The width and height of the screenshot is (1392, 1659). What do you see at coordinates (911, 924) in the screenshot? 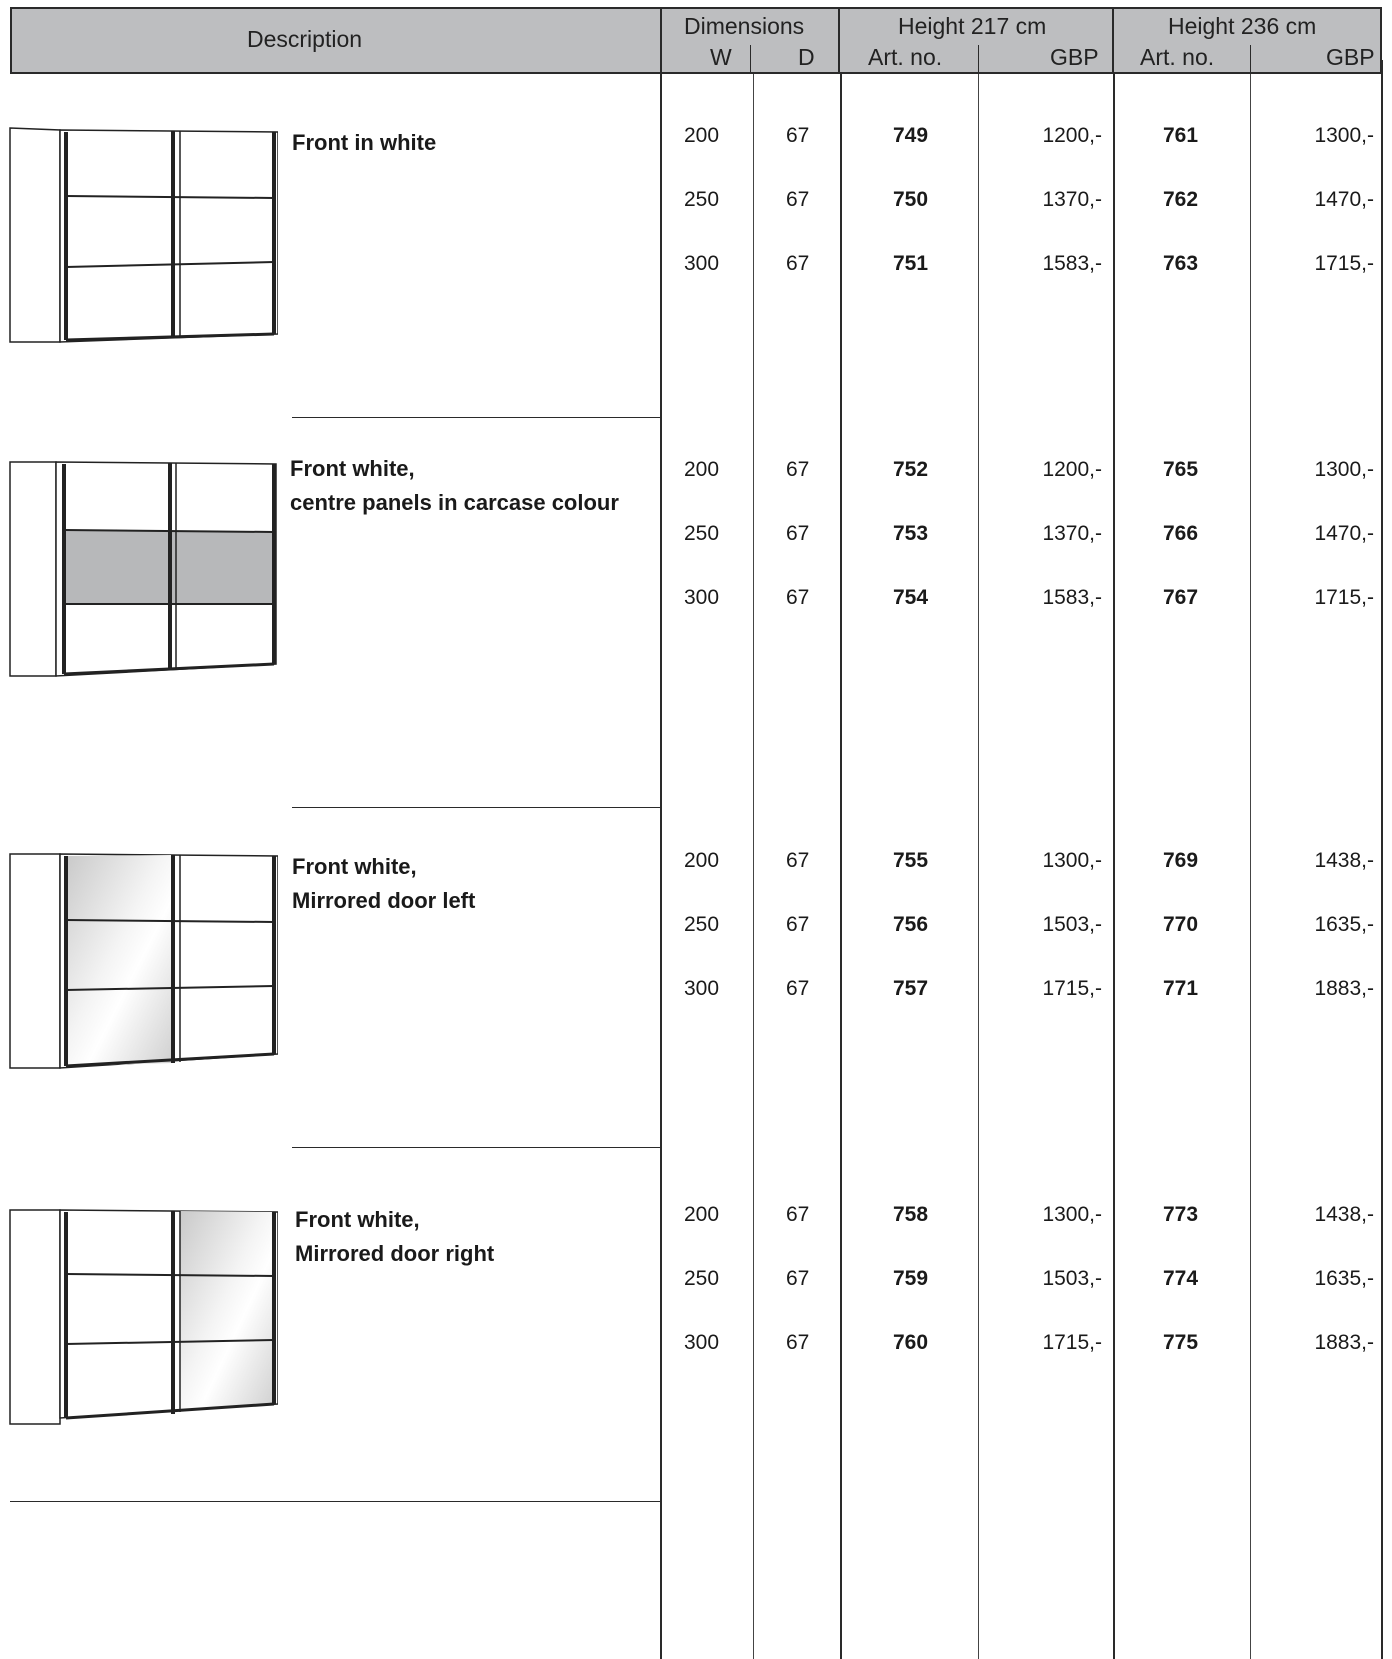
I see `art-no-217: 756` at bounding box center [911, 924].